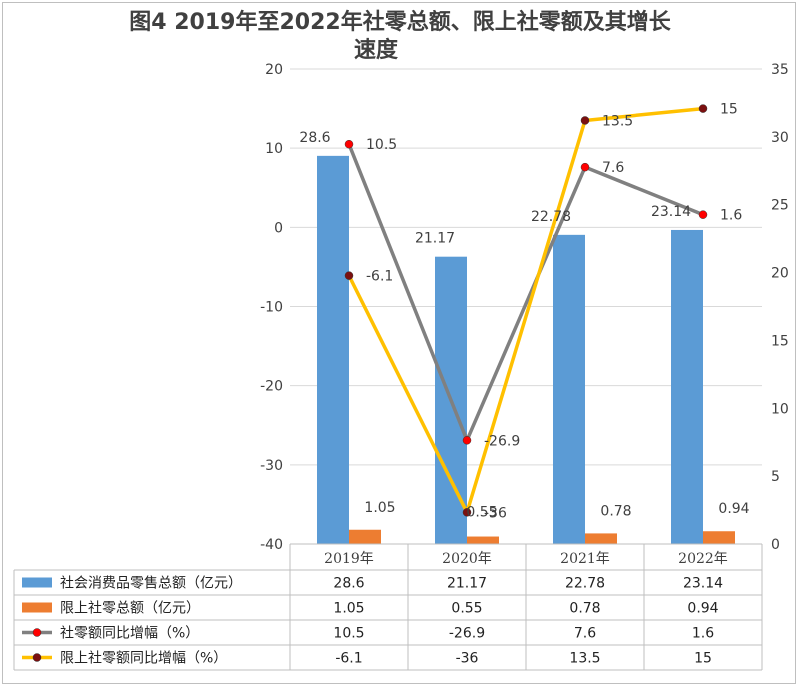 The image size is (800, 688). I want to click on y-left-tick-label: -10, so click(271, 308).